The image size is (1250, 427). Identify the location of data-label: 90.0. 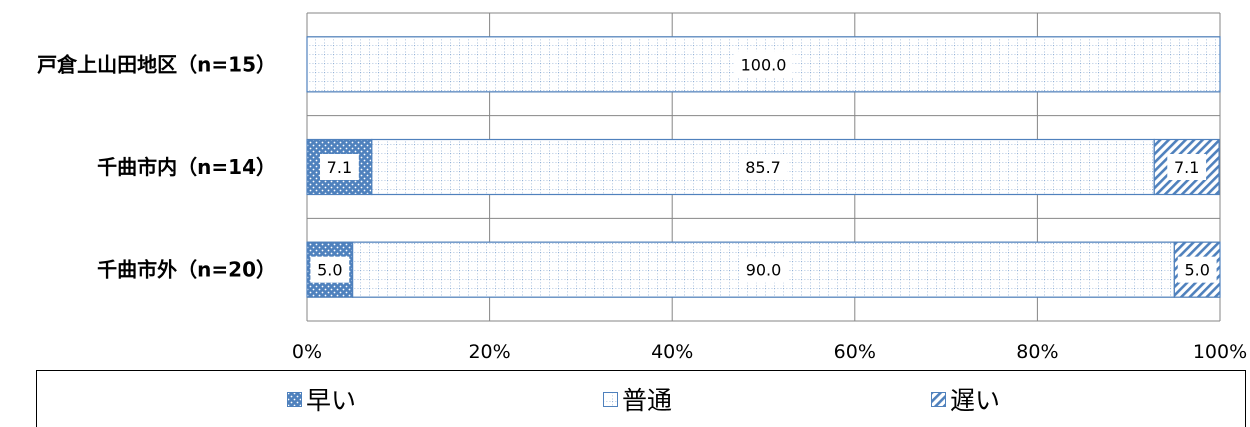
(764, 270).